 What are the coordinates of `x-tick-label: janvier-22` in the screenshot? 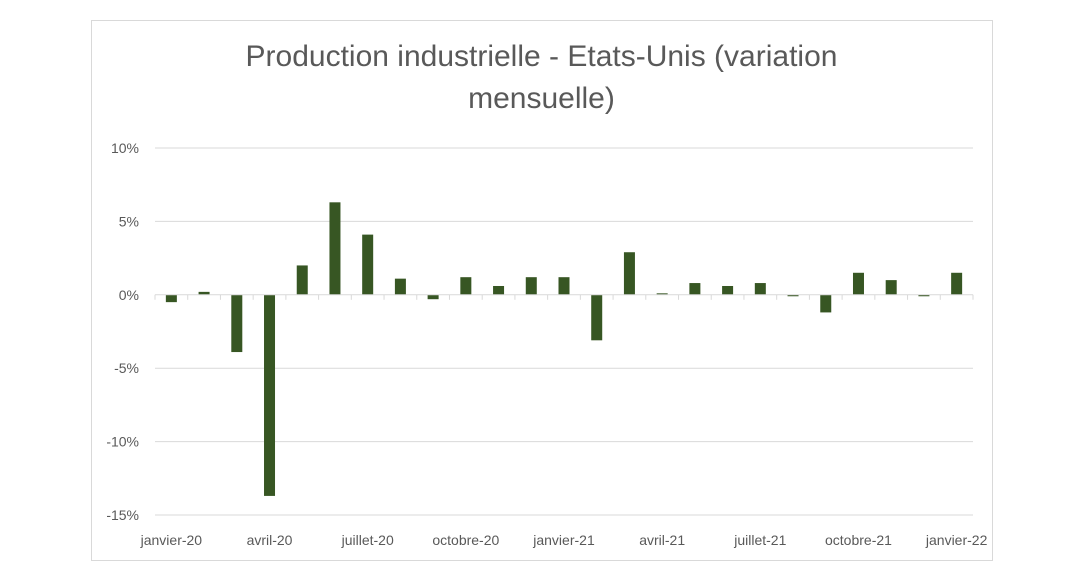 It's located at (956, 540).